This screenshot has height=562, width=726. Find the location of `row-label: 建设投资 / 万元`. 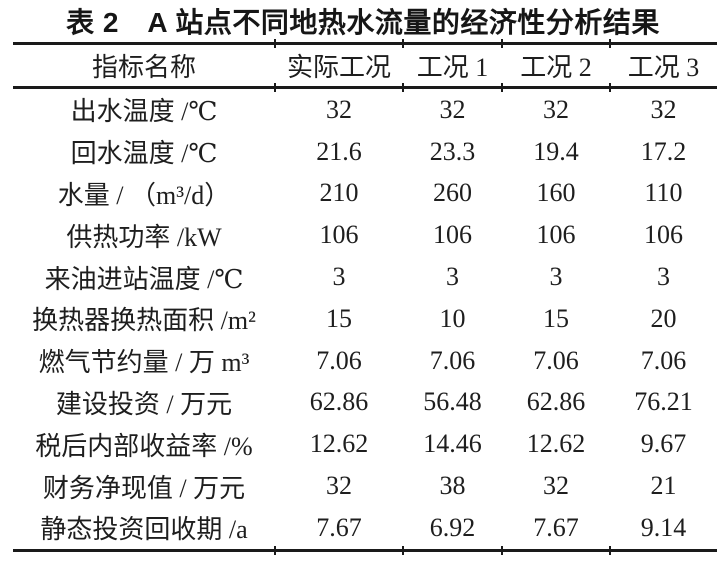

row-label: 建设投资 / 万元 is located at coordinates (144, 404).